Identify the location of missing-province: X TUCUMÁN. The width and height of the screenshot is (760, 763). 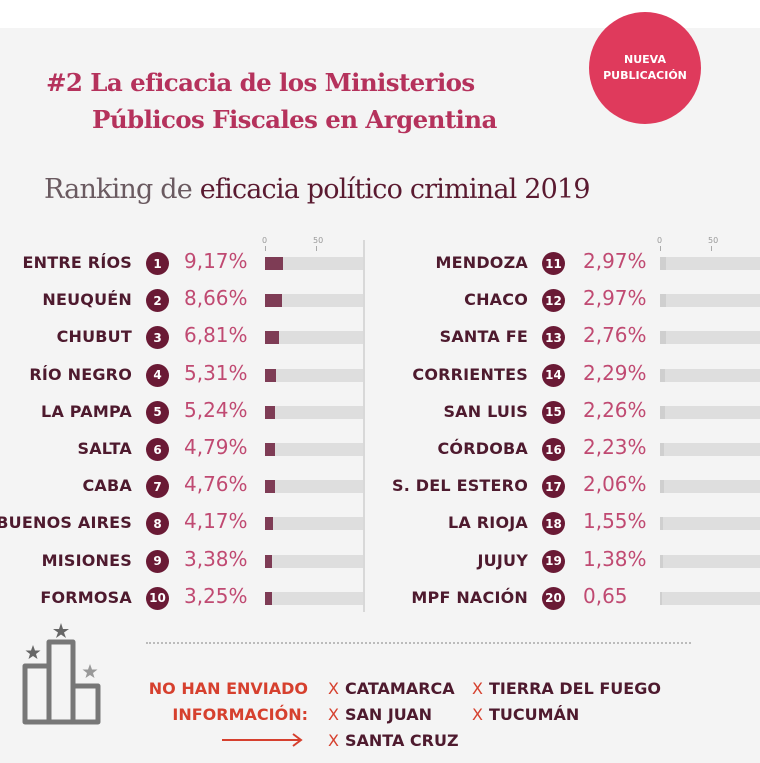
(526, 714).